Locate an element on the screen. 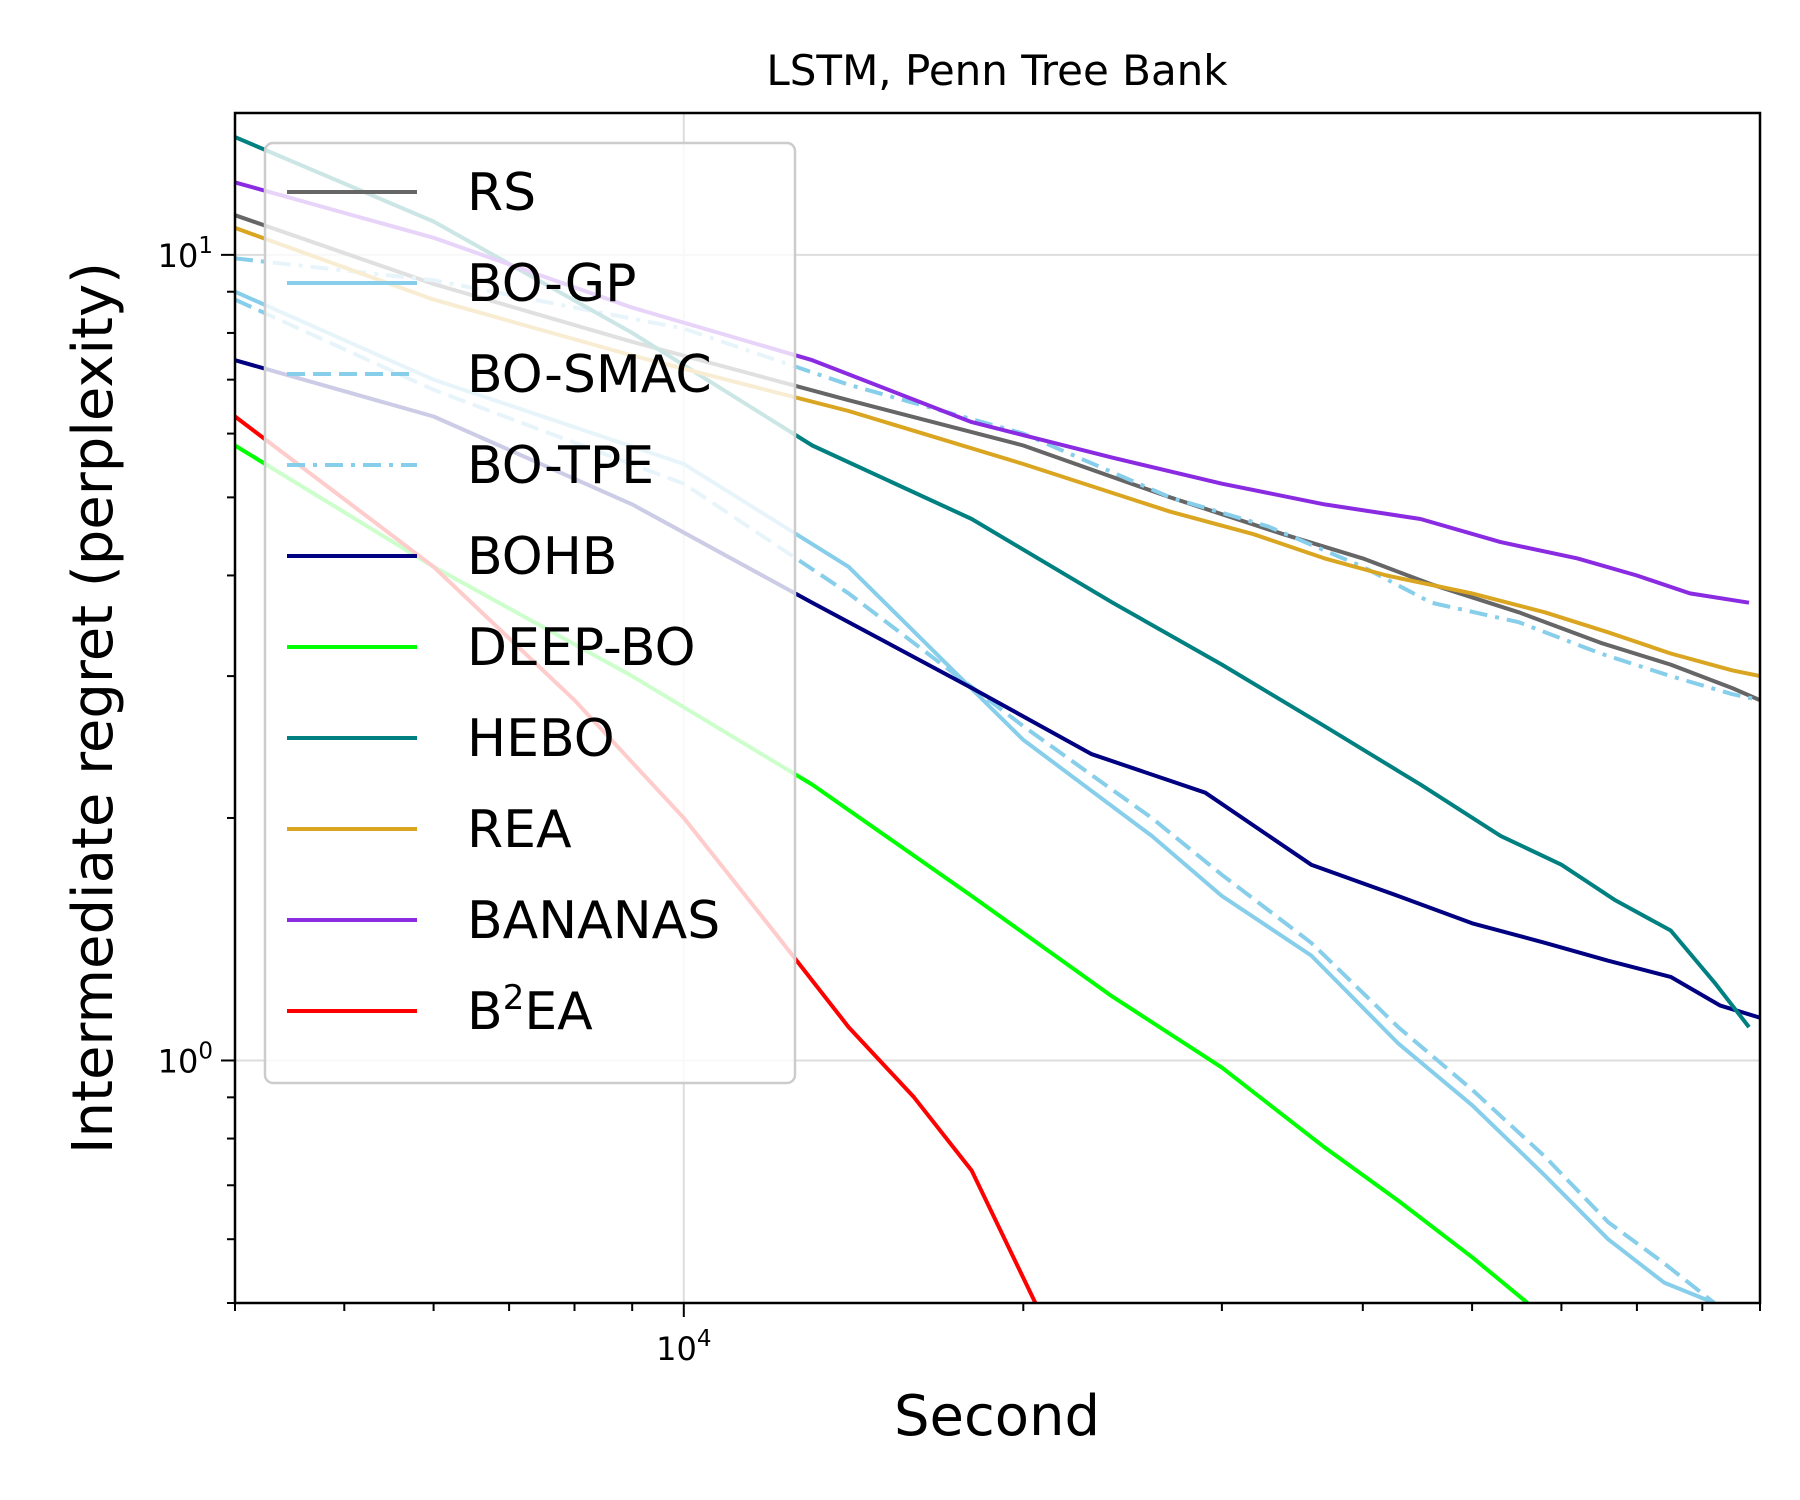  x-axis-label: Second is located at coordinates (997, 1416).